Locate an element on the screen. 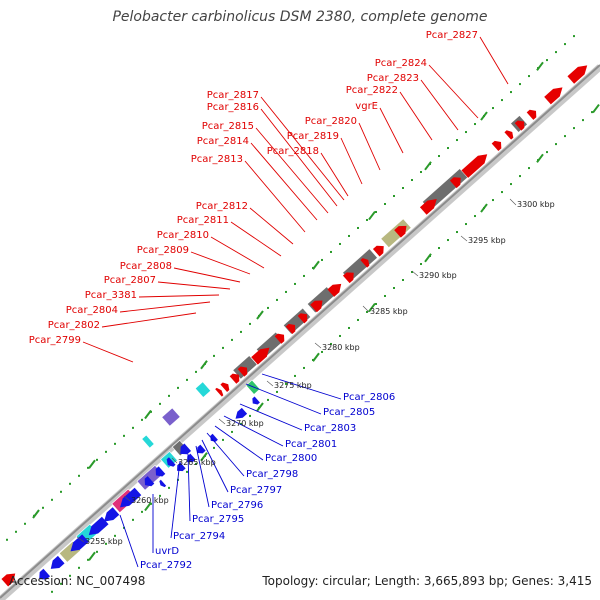 Image resolution: width=600 pixels, height=600 pixels. forward-gene-label: Pcar_2812 is located at coordinates (221, 206).